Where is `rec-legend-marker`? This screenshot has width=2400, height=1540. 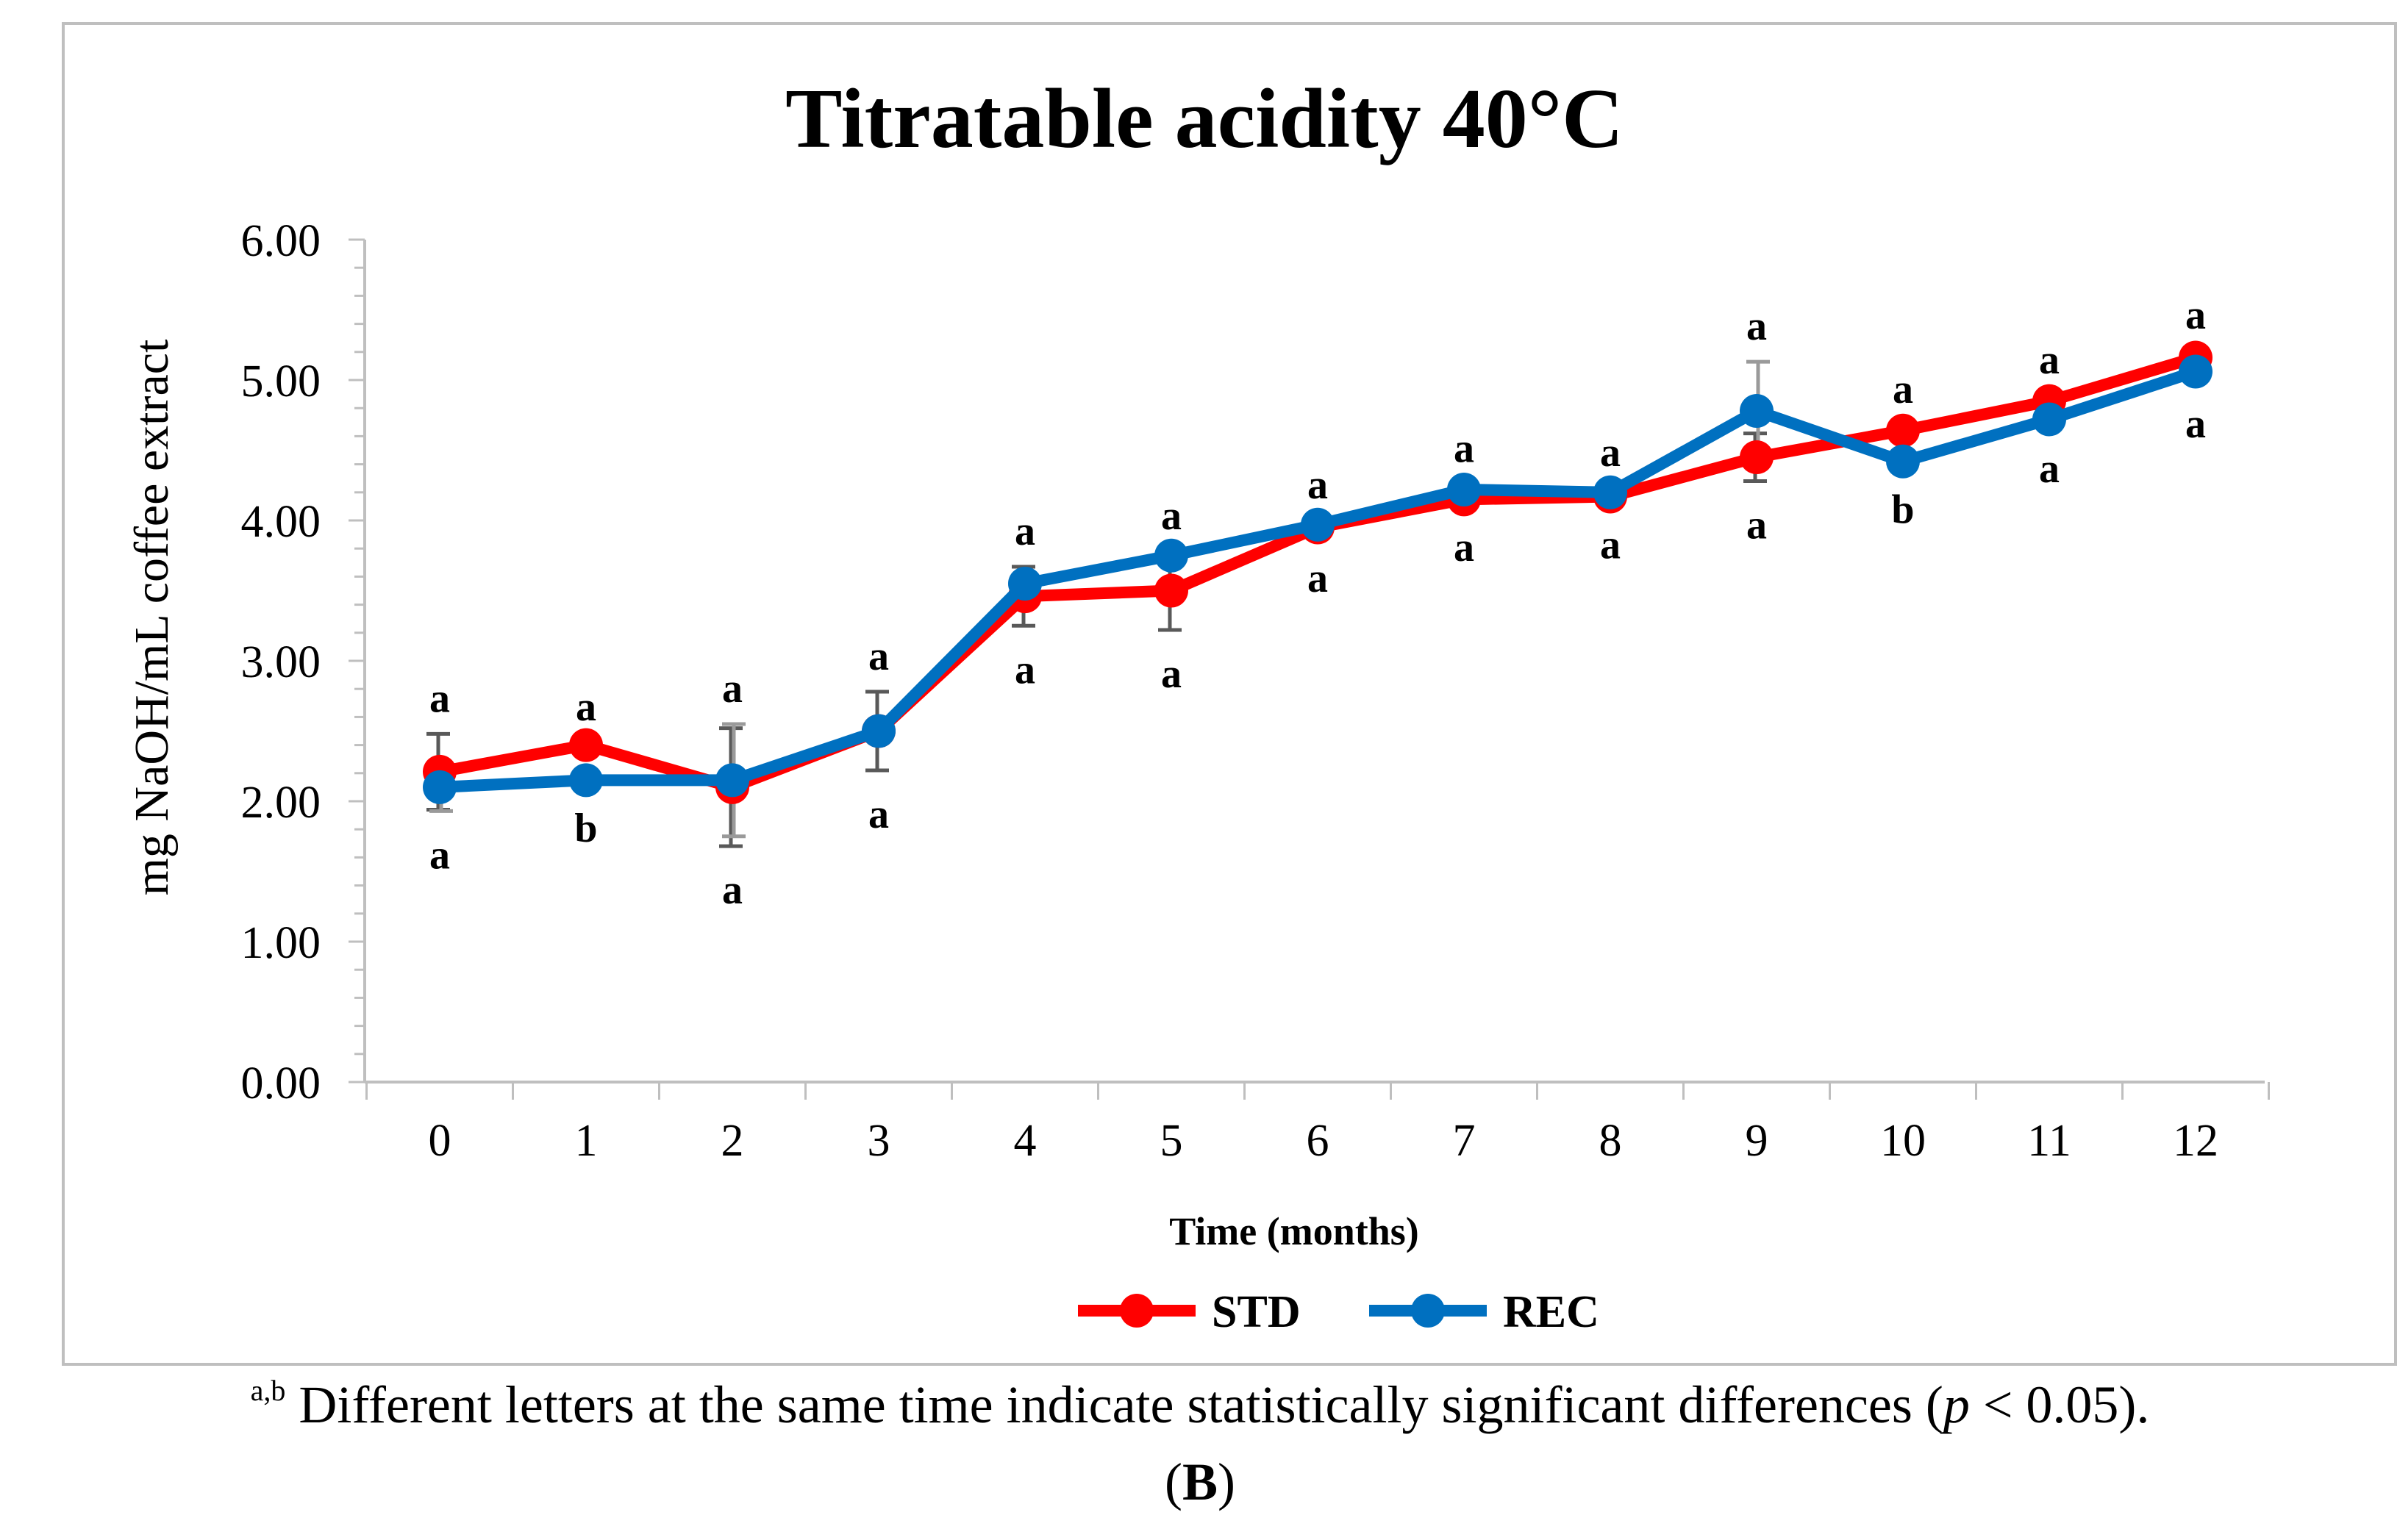 rec-legend-marker is located at coordinates (1428, 1311).